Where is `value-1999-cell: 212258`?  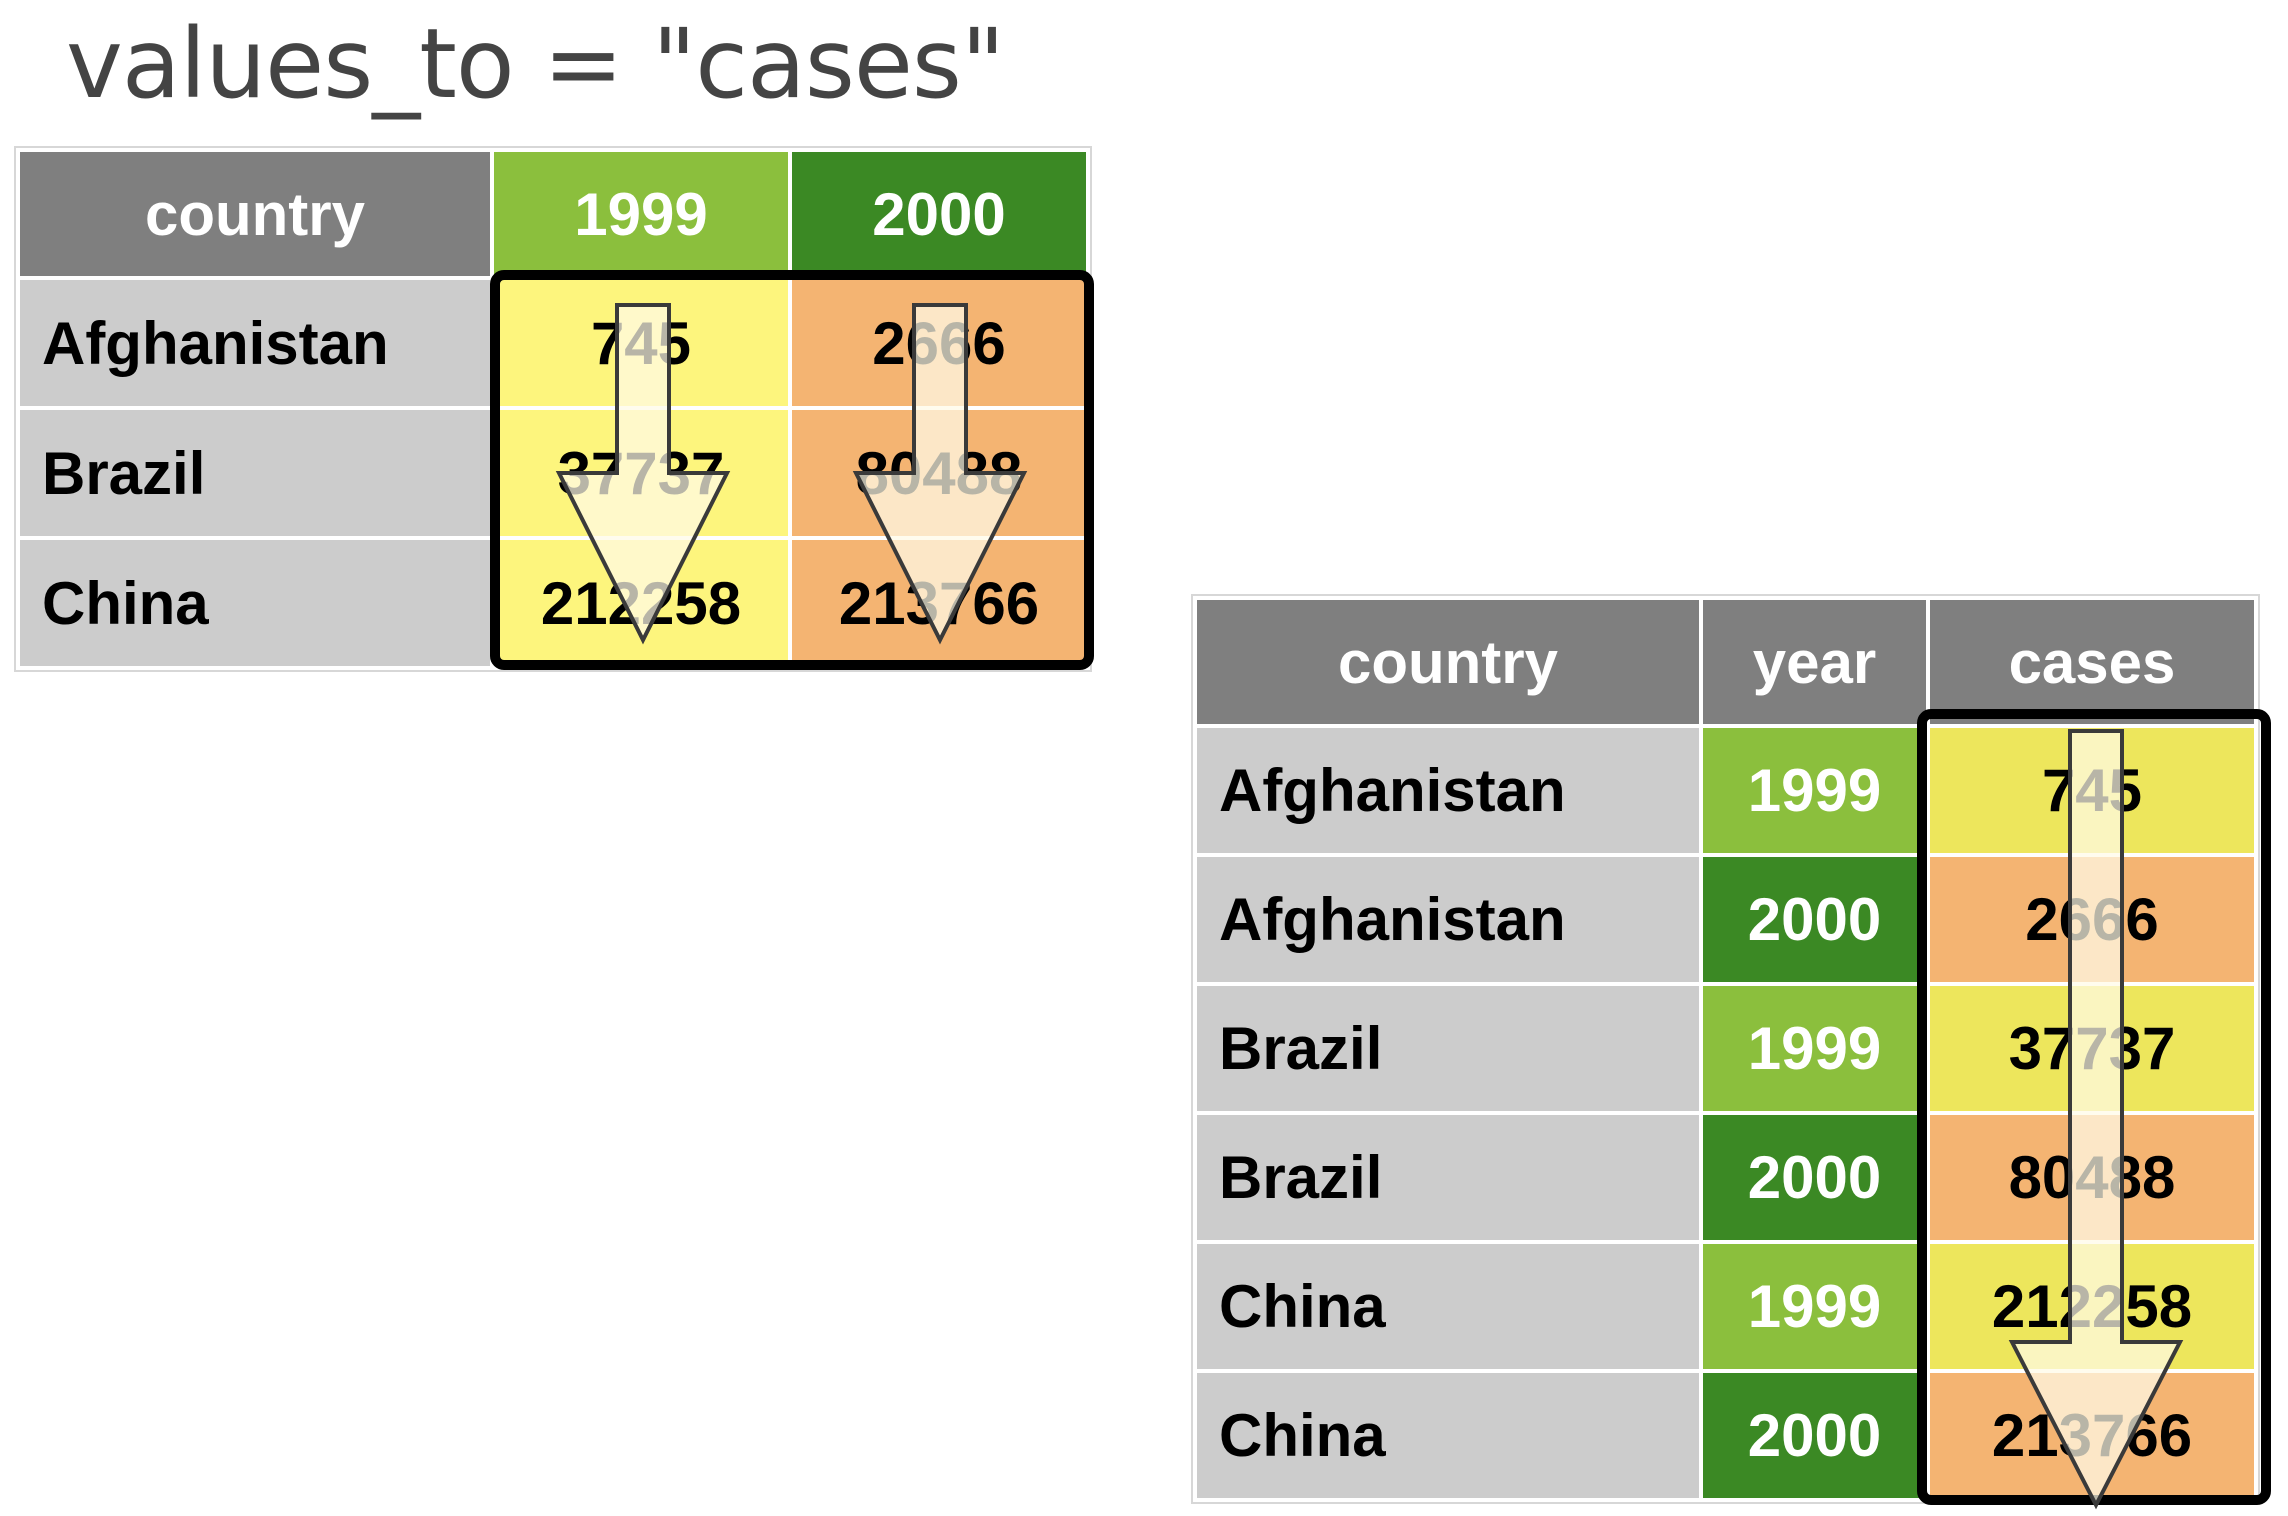
value-1999-cell: 212258 is located at coordinates (641, 603).